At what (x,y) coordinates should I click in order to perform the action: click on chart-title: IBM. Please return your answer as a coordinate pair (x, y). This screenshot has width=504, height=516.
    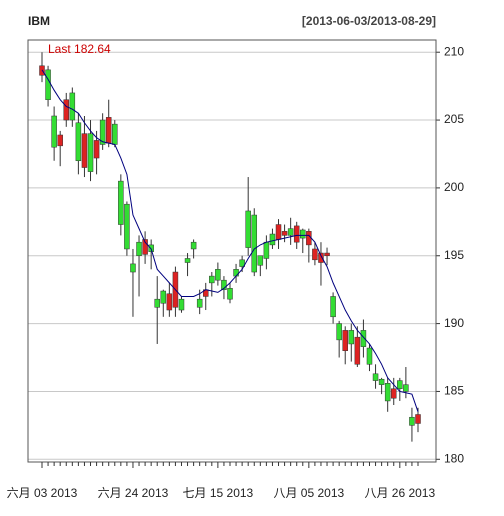
    Looking at the image, I should click on (39, 21).